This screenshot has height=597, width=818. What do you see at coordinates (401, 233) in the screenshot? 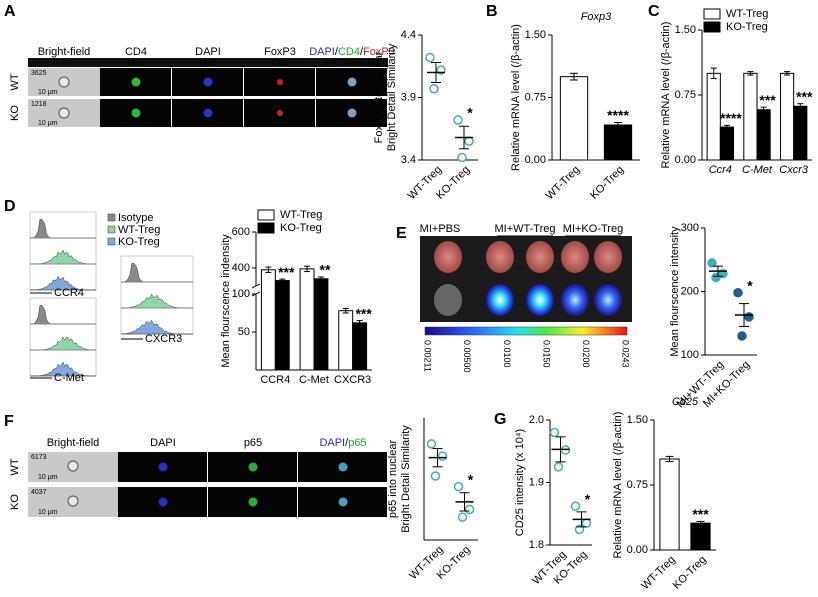
I see `panel-letter: E` at bounding box center [401, 233].